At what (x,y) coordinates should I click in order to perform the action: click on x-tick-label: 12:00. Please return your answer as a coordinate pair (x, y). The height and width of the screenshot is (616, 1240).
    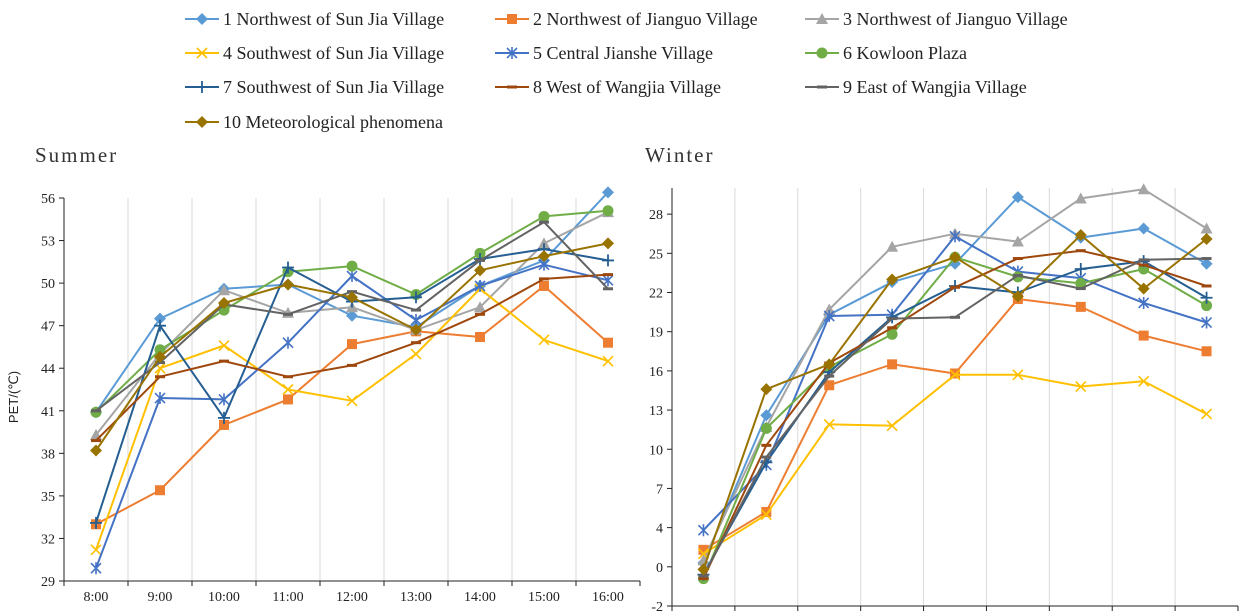
    Looking at the image, I should click on (352, 597).